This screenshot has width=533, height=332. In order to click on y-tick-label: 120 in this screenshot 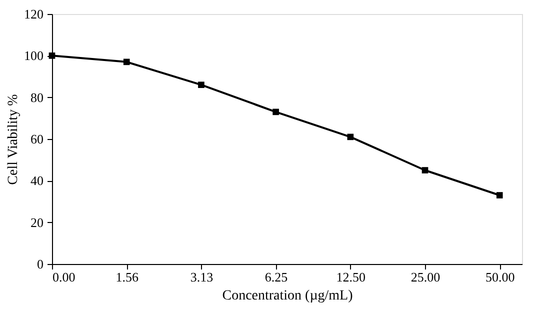, I will do `click(34, 14)`.